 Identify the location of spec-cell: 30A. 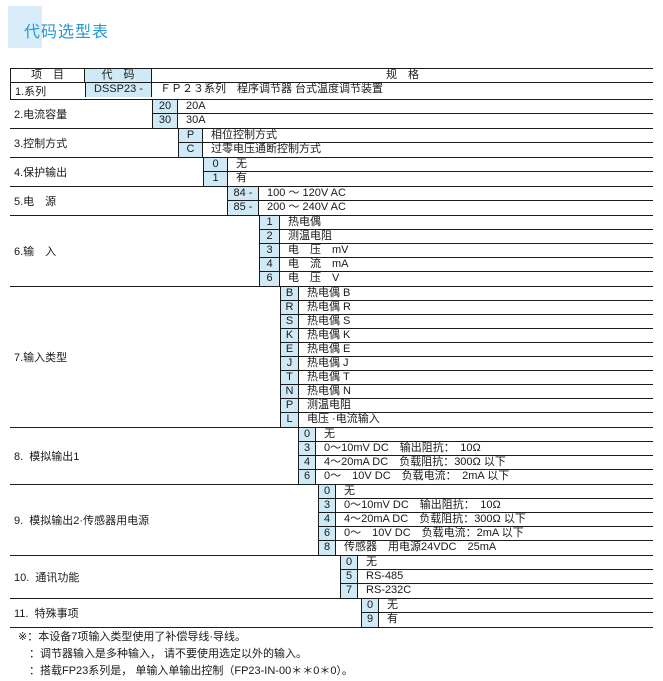
(196, 120).